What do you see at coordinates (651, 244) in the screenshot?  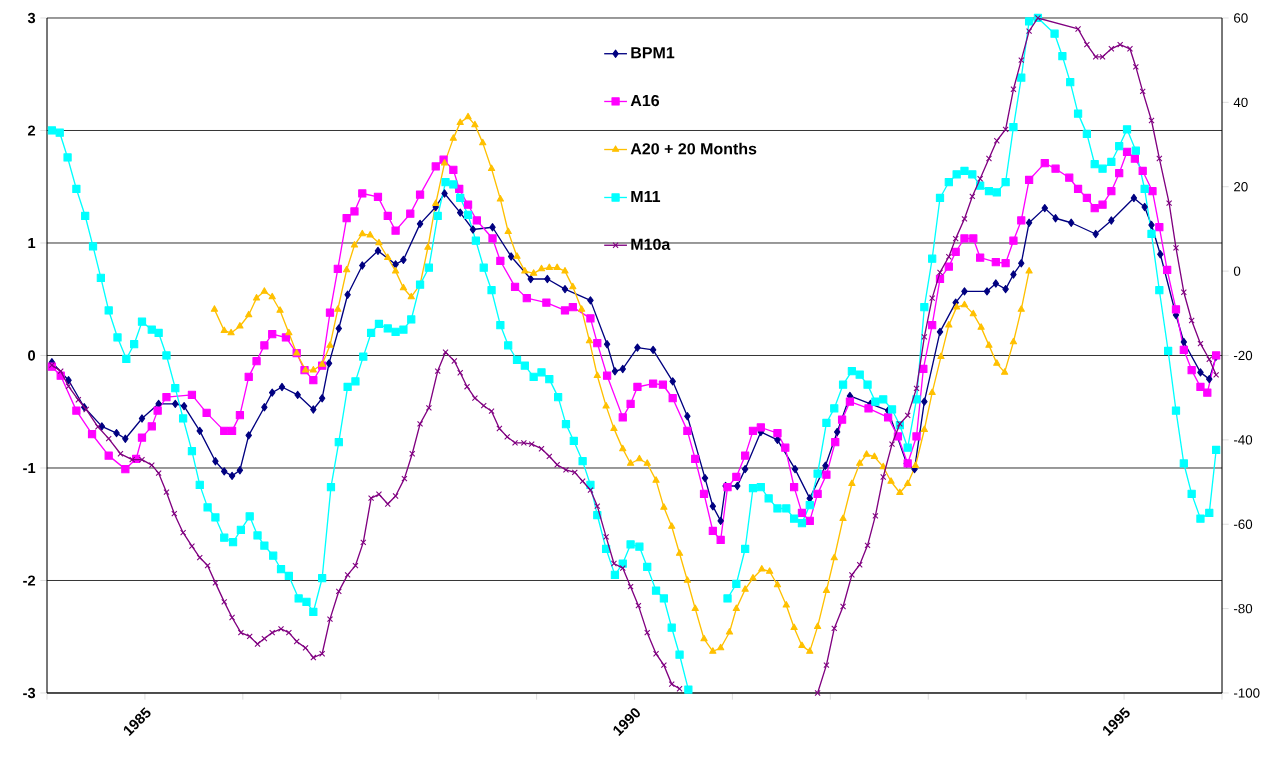 I see `legend-label: M10a` at bounding box center [651, 244].